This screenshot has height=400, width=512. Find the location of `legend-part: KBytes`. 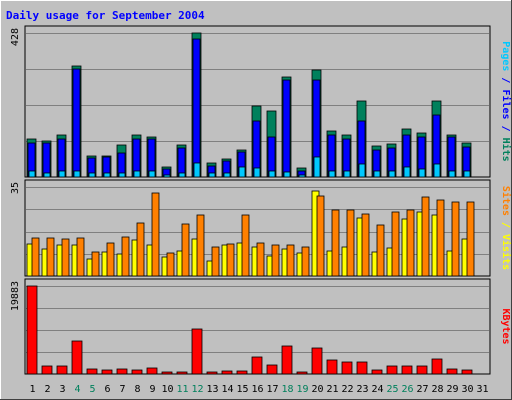

legend-part: KBytes is located at coordinates (505, 326).